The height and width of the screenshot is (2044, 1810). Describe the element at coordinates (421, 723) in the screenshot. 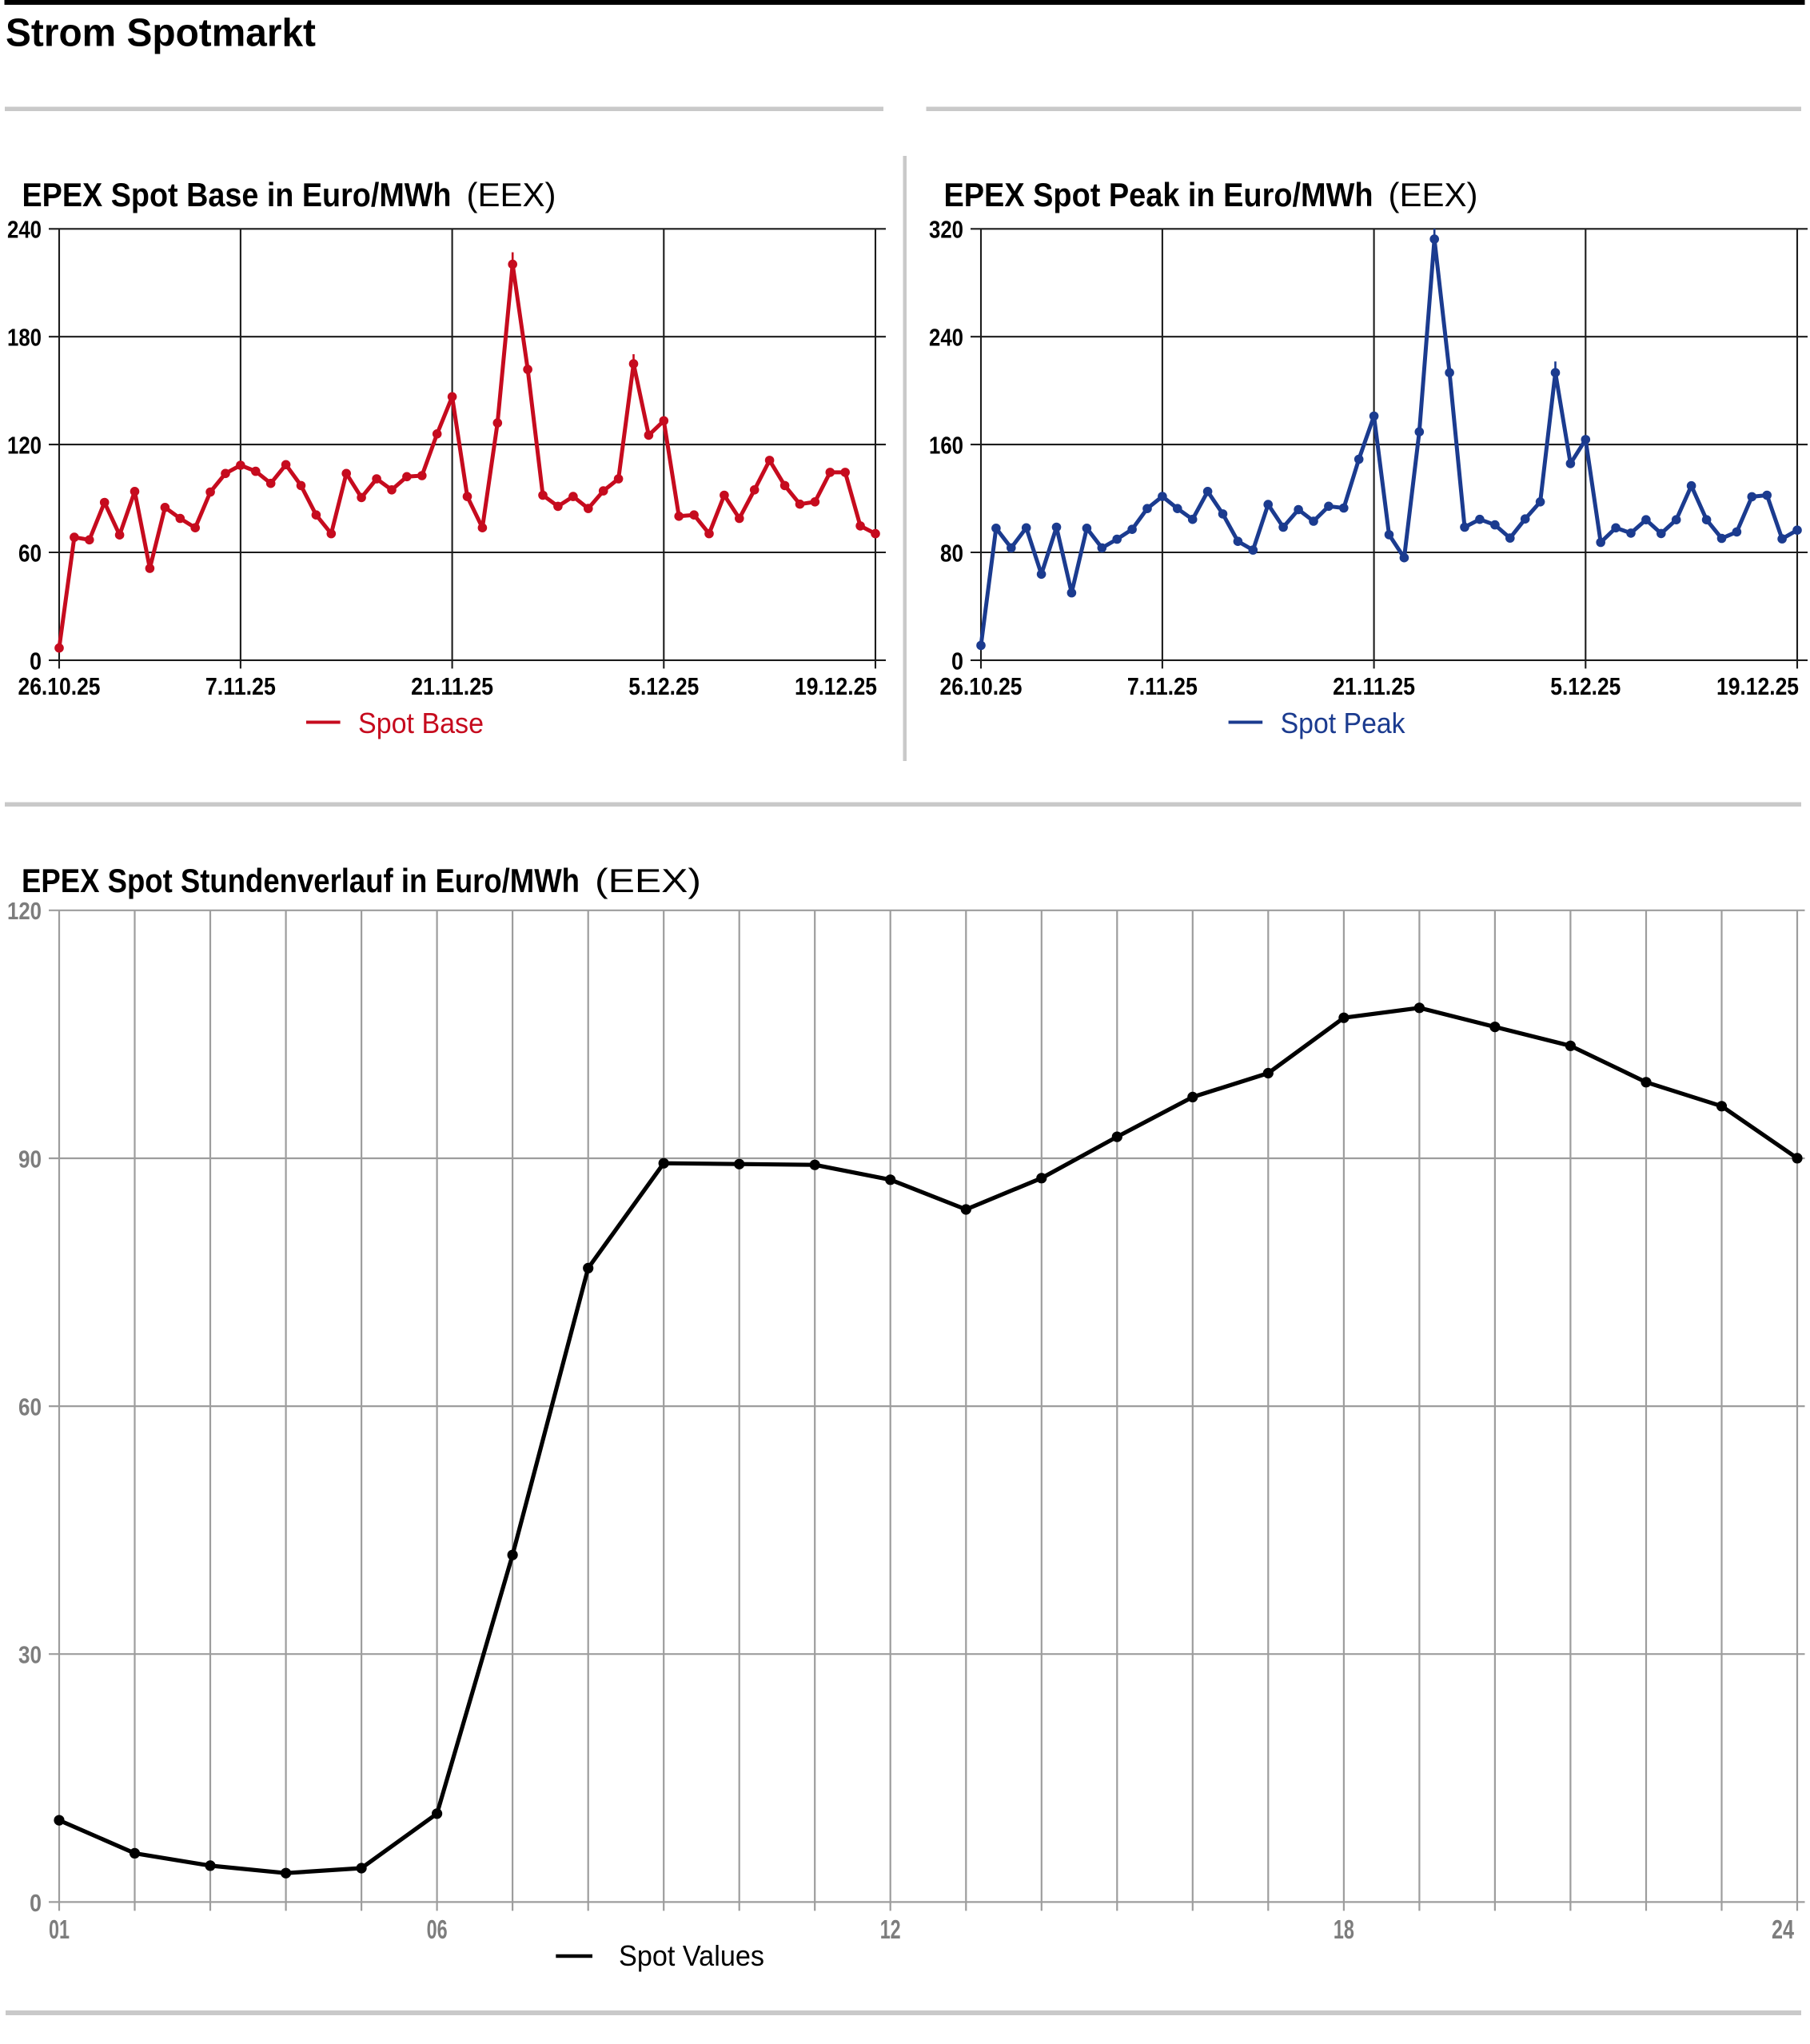

I see `svg-text: Spot Base` at that location.